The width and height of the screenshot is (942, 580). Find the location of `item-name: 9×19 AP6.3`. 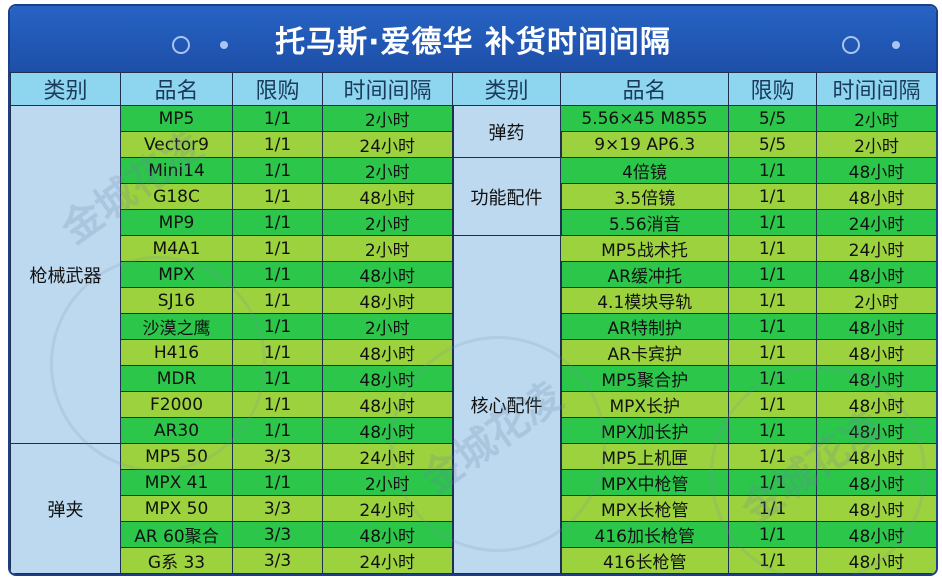

item-name: 9×19 AP6.3 is located at coordinates (644, 144).